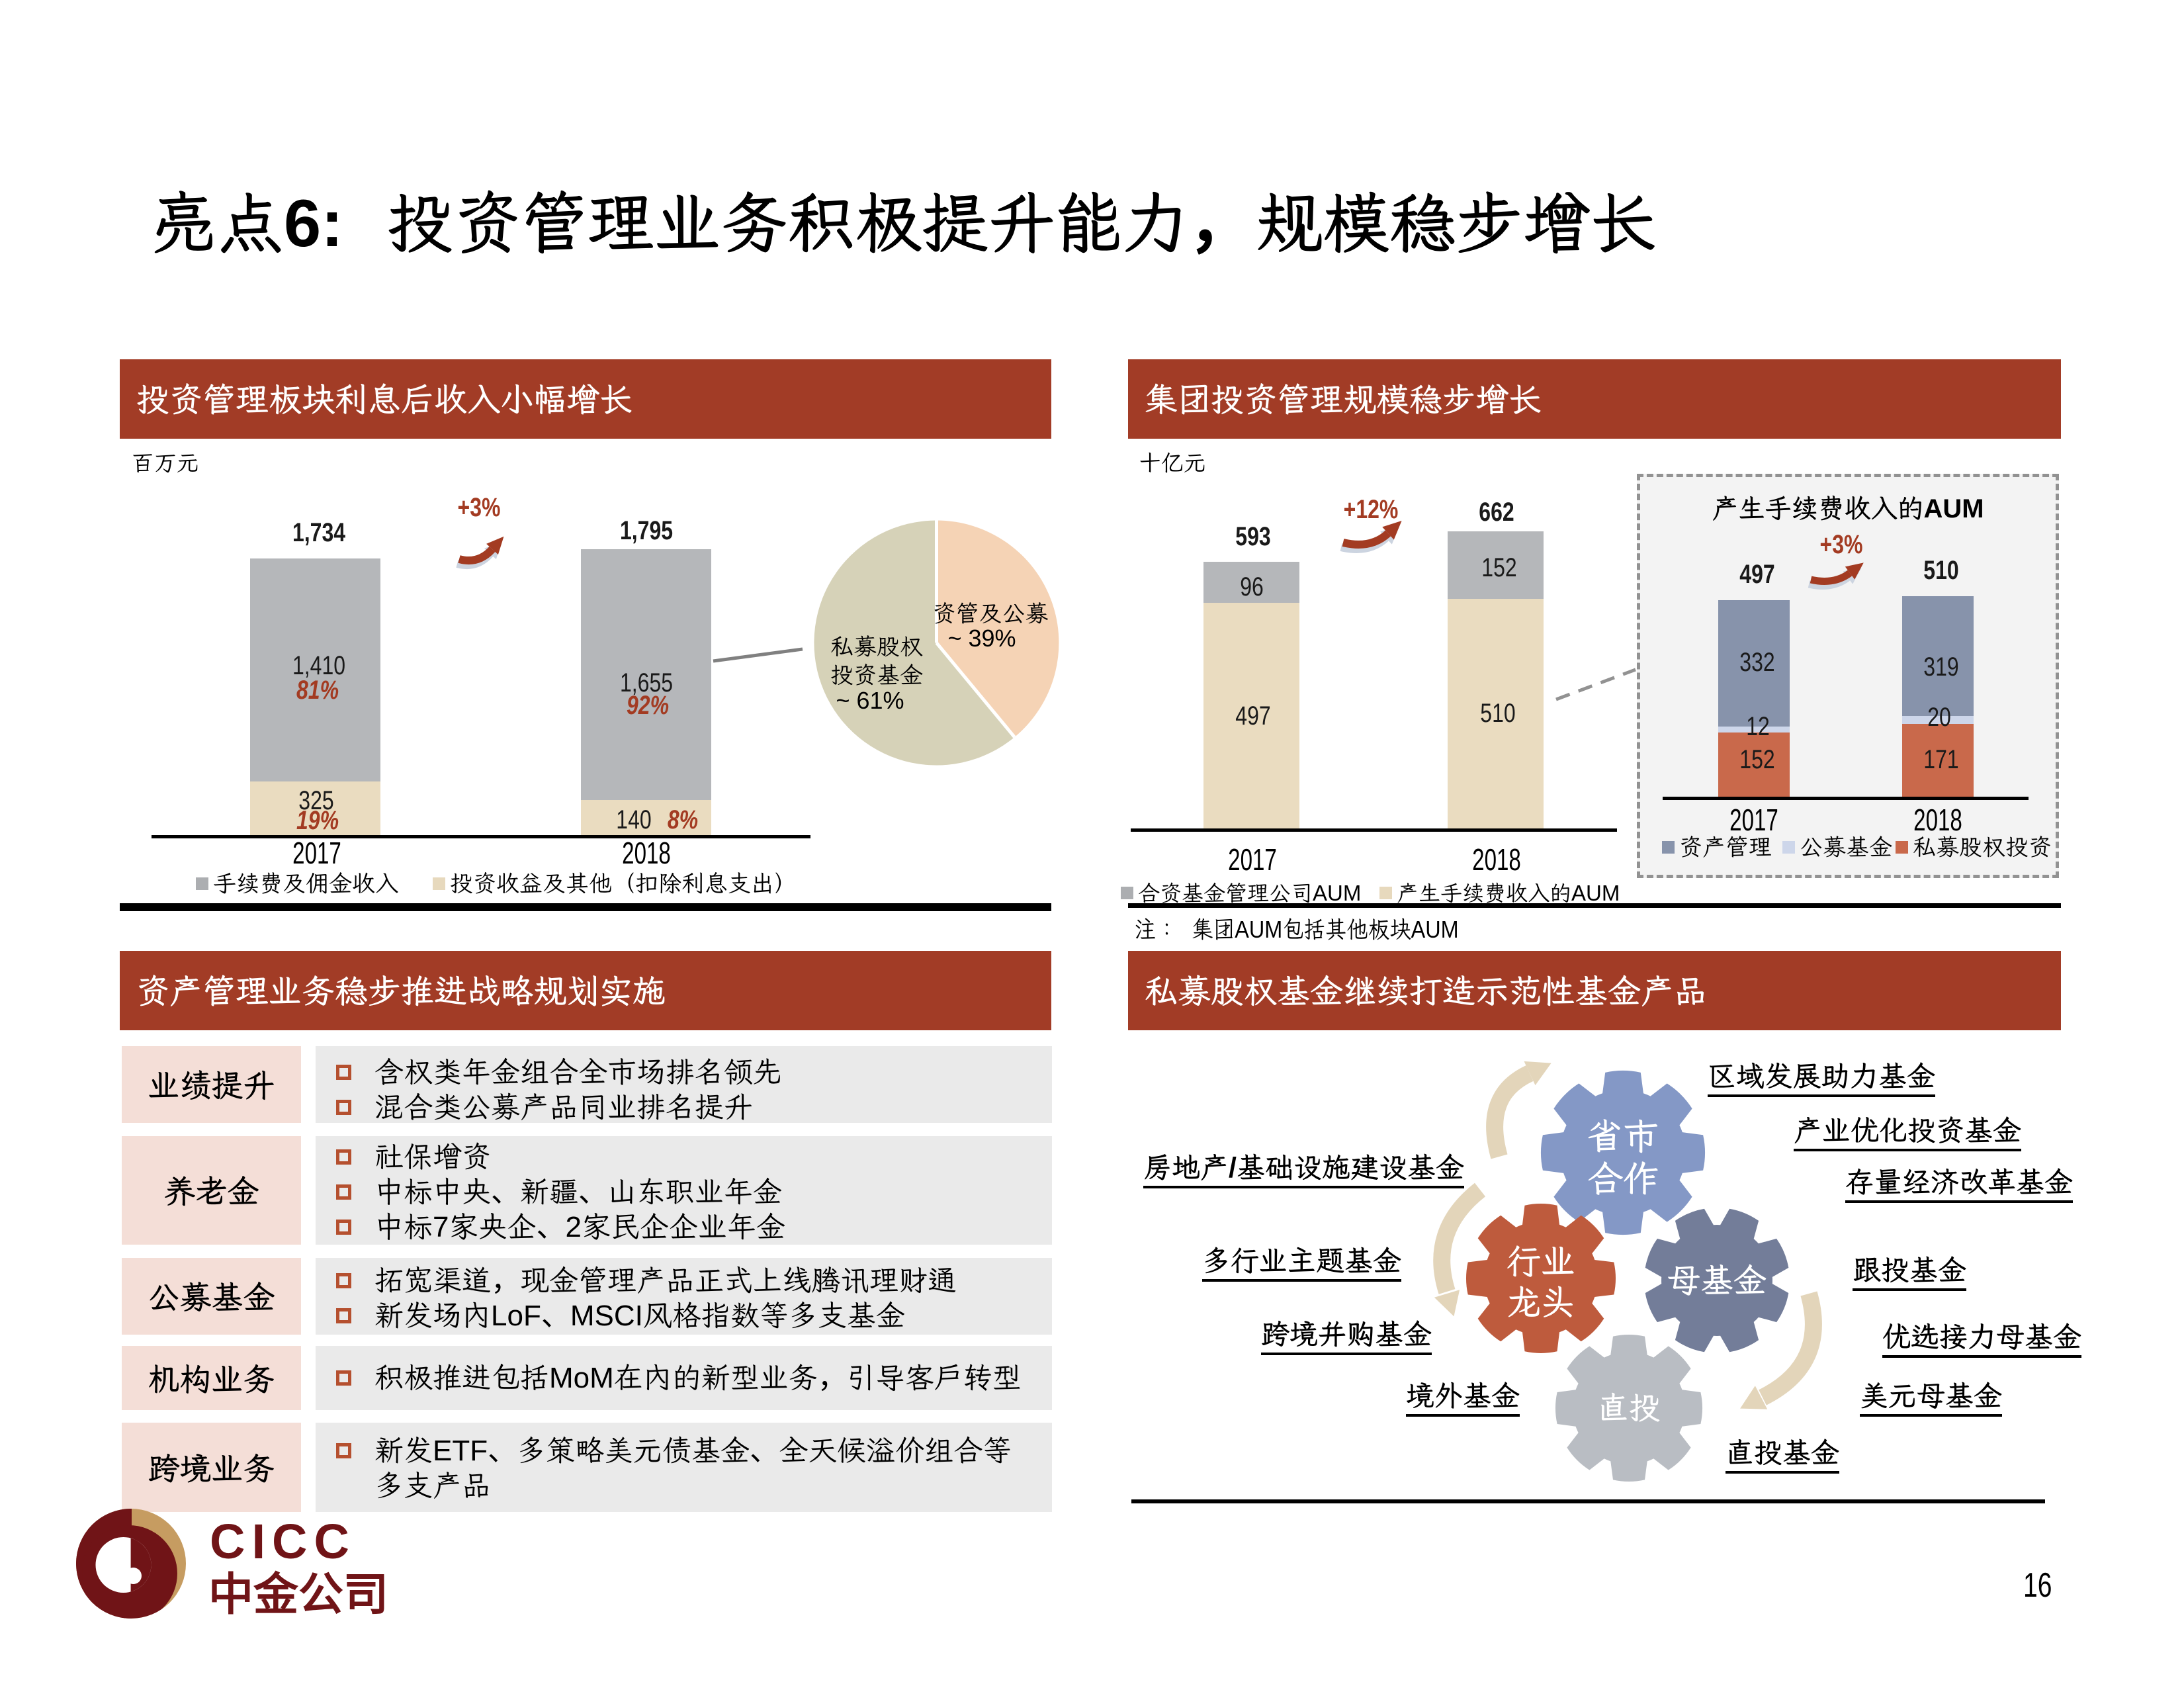  I want to click on svg-text: 龙头, so click(1541, 1303).